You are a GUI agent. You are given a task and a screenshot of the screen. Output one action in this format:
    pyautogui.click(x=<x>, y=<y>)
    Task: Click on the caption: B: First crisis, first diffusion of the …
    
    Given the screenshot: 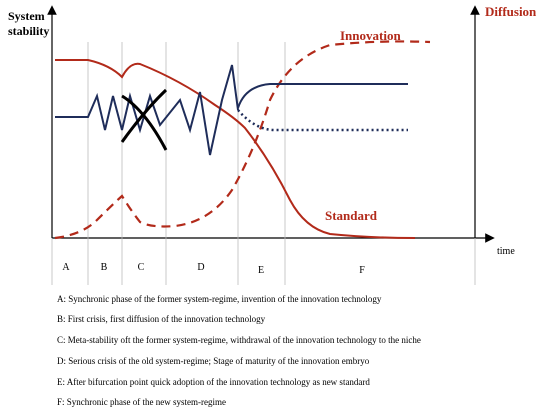 What is the action you would take?
    pyautogui.click(x=161, y=319)
    